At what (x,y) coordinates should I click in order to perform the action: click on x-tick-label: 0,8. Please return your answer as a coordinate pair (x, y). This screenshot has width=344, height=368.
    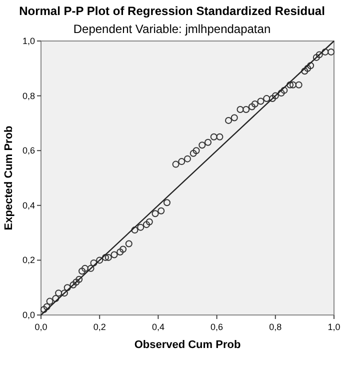
    Looking at the image, I should click on (275, 327).